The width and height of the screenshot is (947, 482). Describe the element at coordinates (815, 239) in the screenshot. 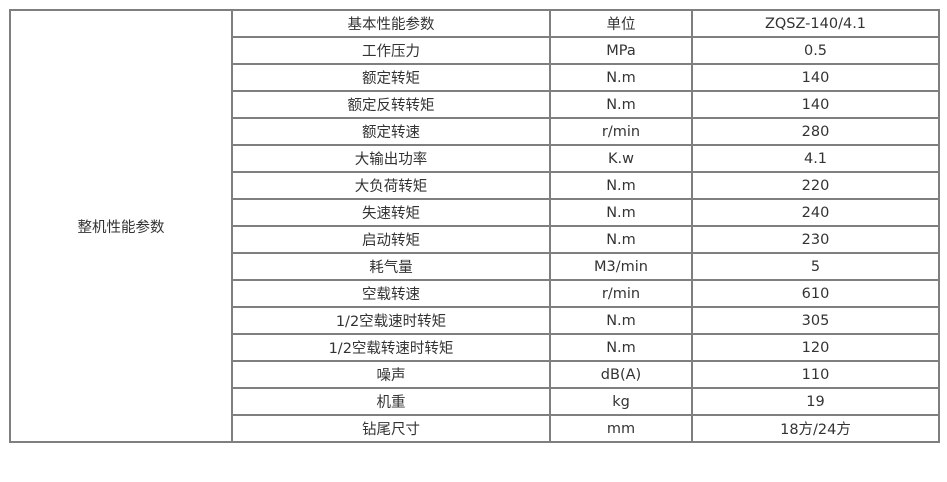

I see `value-cell: 230` at that location.